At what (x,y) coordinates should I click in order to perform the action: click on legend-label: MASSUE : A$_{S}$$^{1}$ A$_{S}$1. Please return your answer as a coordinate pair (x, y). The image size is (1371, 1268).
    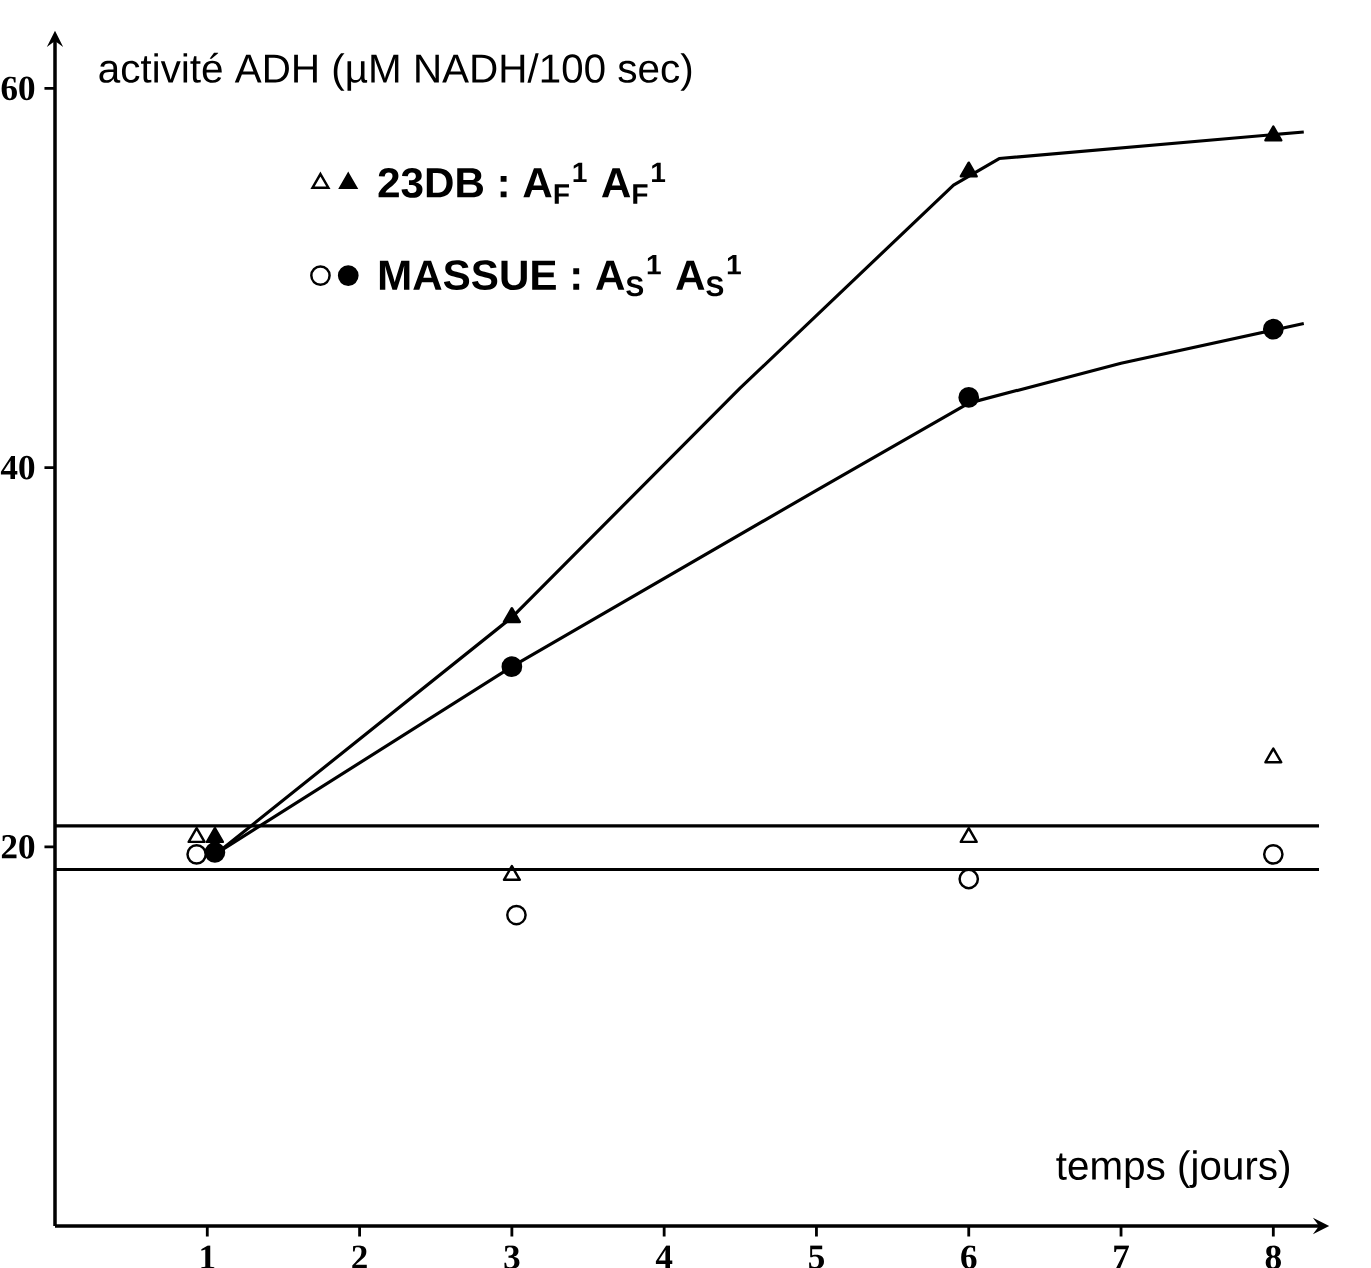
    Looking at the image, I should click on (560, 275).